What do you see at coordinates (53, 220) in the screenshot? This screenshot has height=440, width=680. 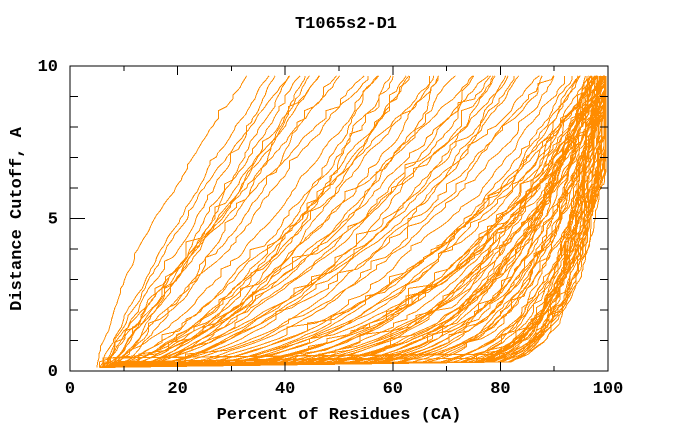 I see `y-tick-label-5: 5` at bounding box center [53, 220].